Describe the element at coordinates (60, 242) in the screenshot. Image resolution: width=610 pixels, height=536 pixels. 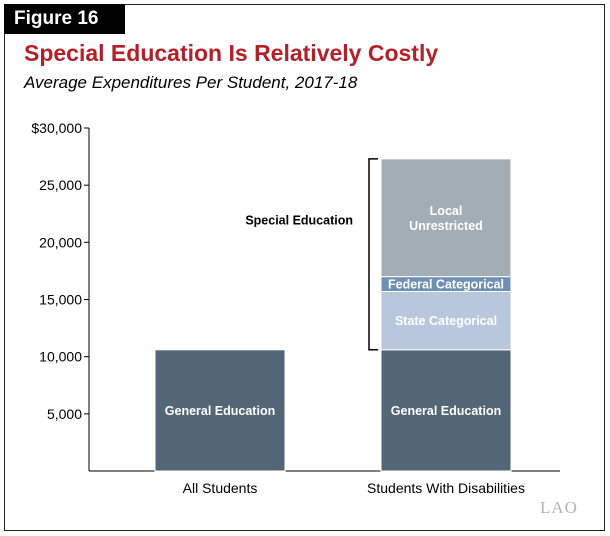
I see `y-tick-label: 20,000` at that location.